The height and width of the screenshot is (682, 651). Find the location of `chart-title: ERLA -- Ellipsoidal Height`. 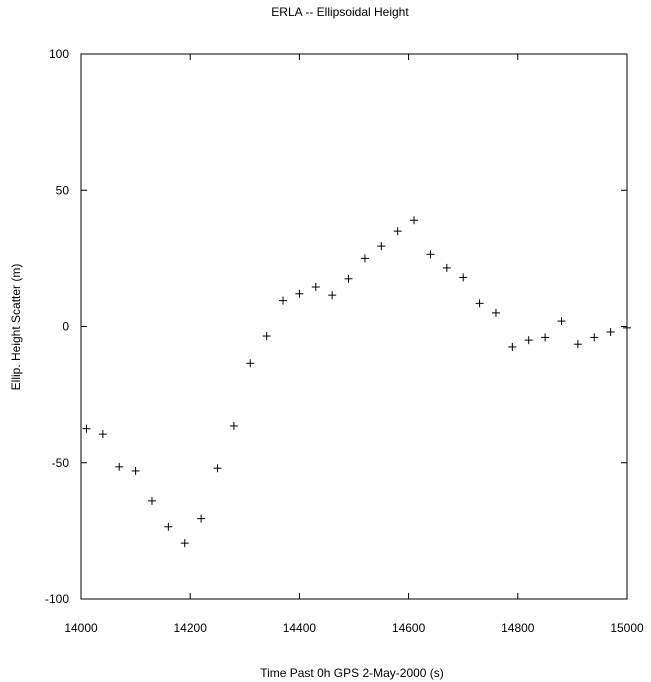

chart-title: ERLA -- Ellipsoidal Height is located at coordinates (340, 12).